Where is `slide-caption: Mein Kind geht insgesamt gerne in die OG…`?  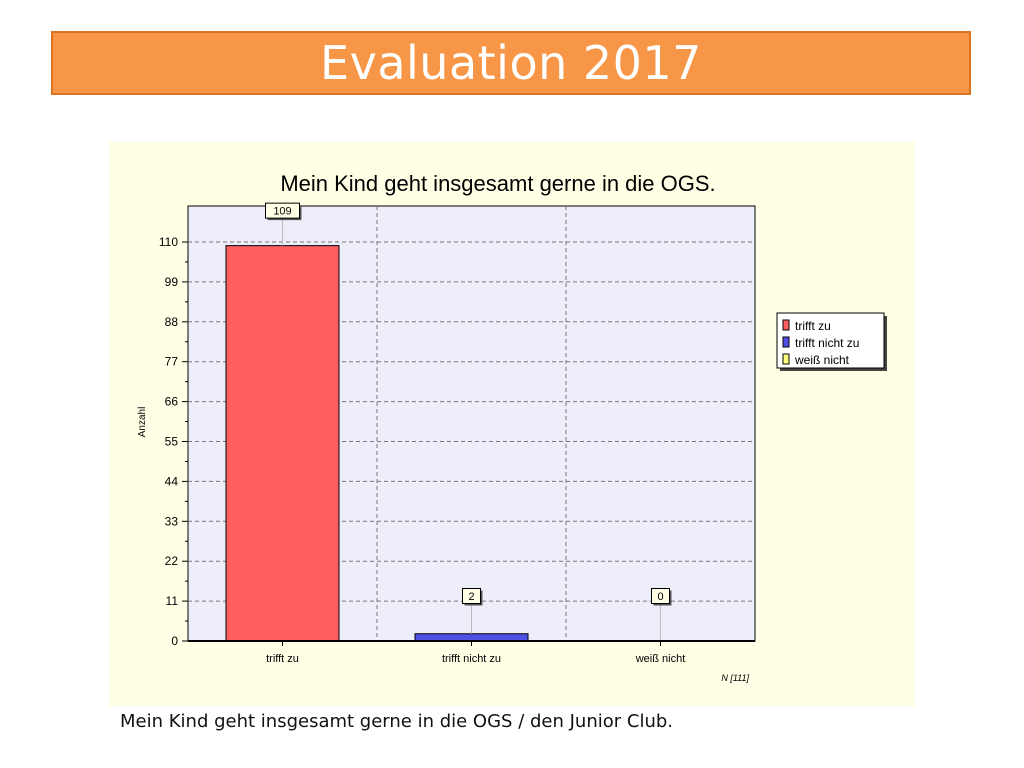 slide-caption: Mein Kind geht insgesamt gerne in die OG… is located at coordinates (396, 721).